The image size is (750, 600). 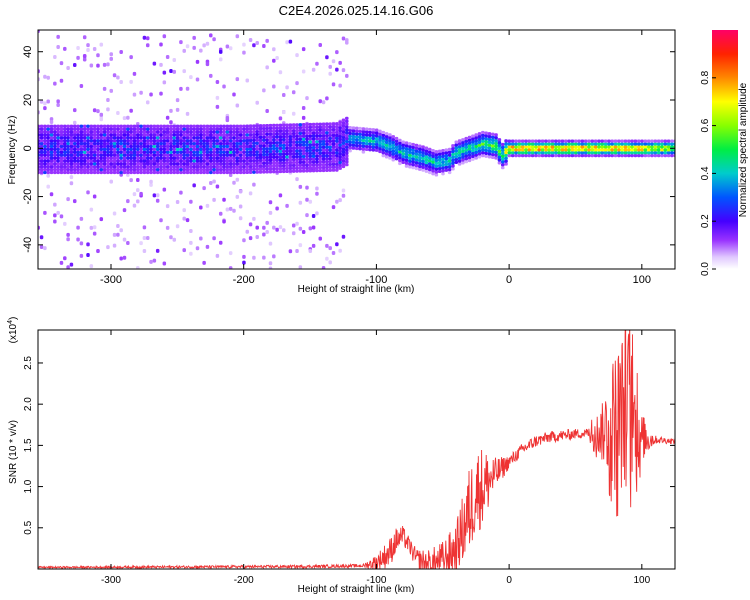 I want to click on x-tick-label: -200, so click(x=244, y=580).